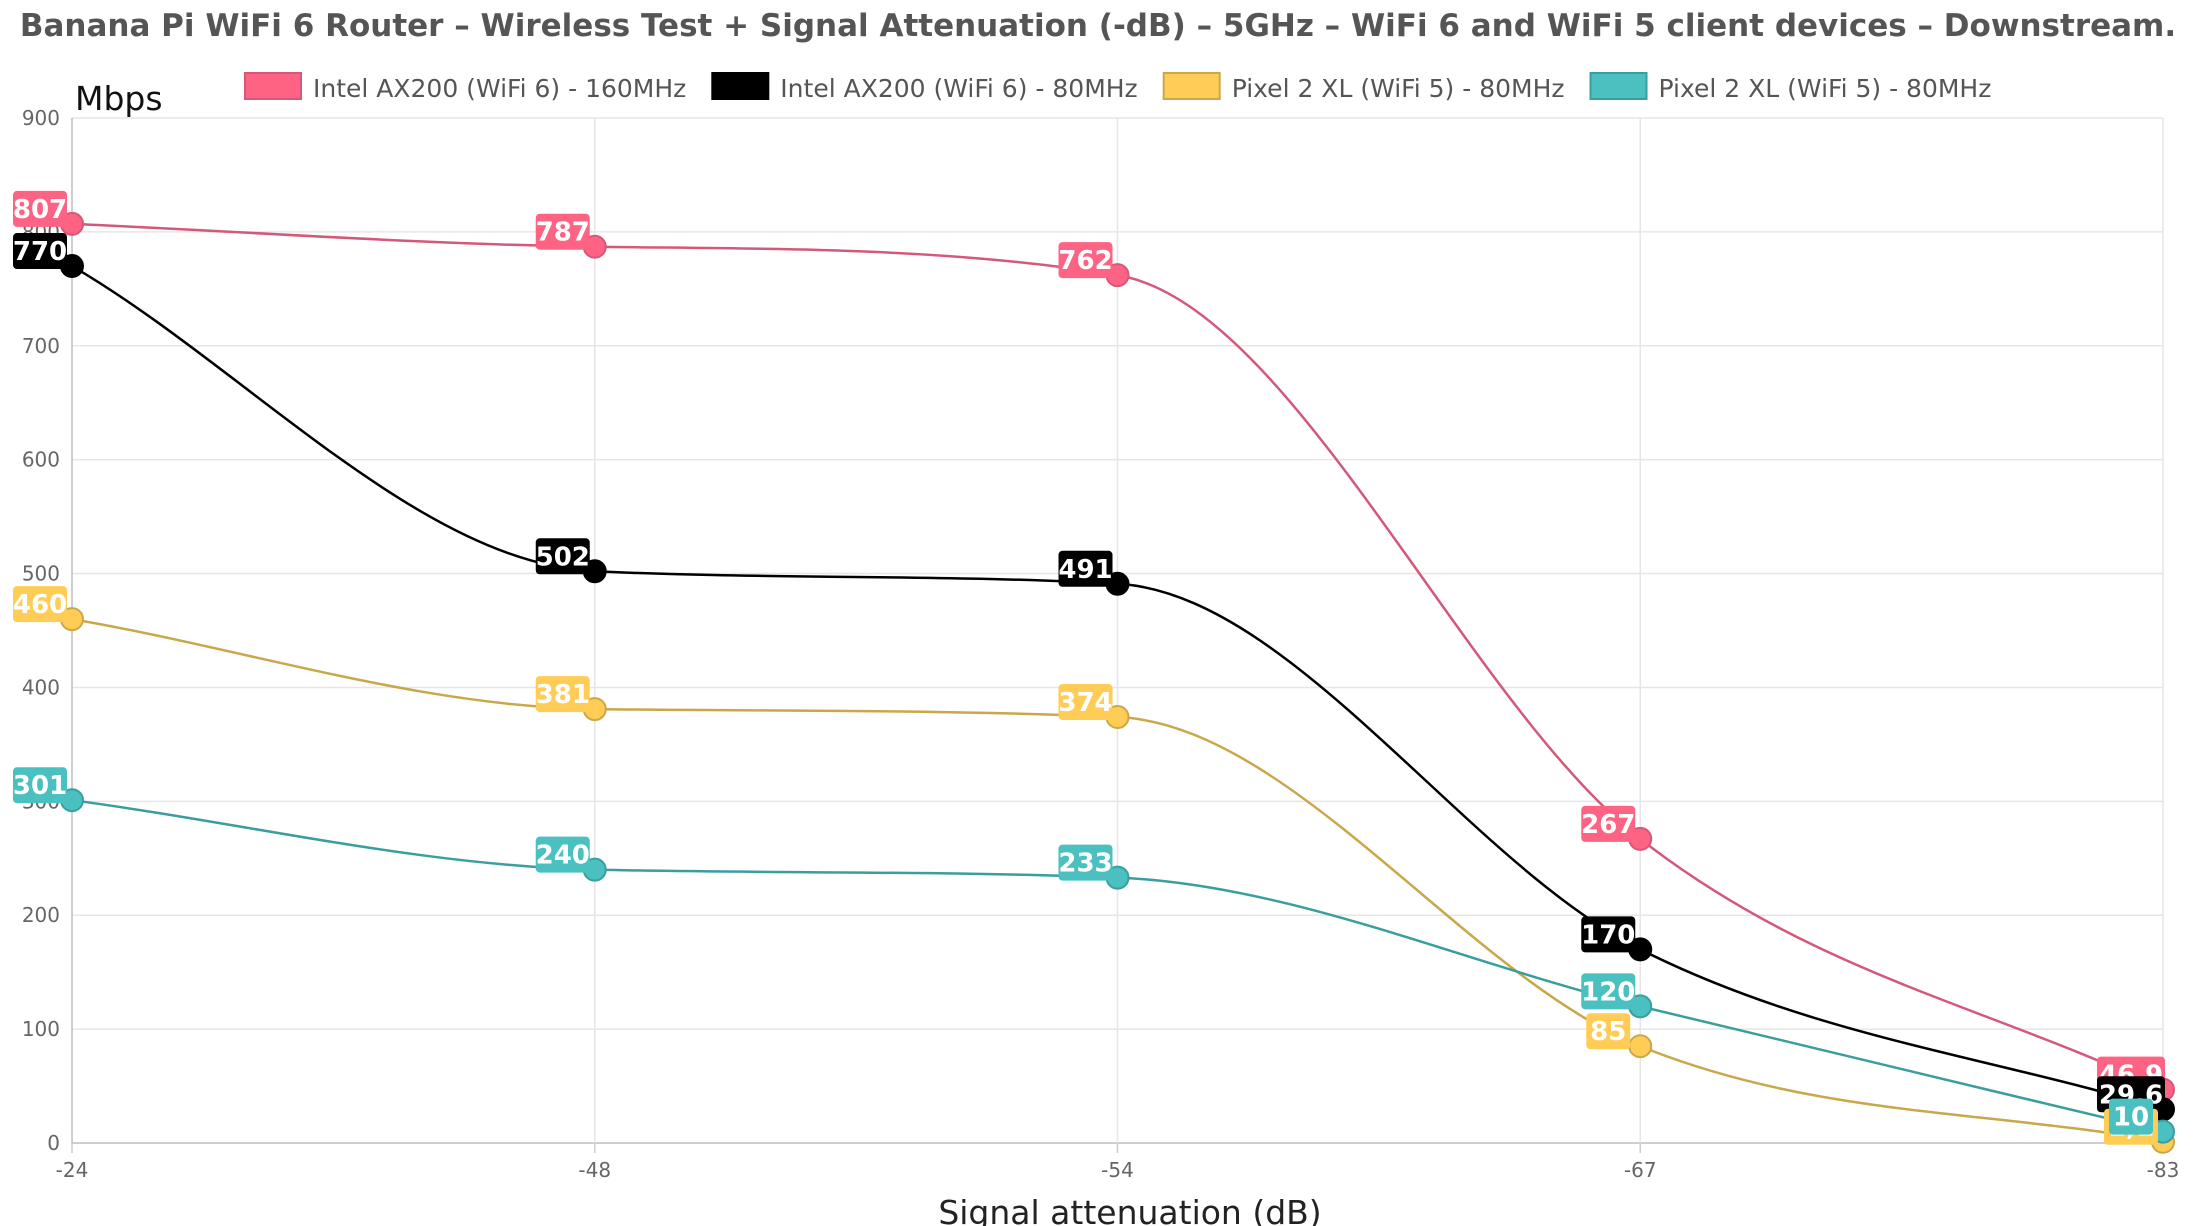  What do you see at coordinates (1640, 1046) in the screenshot?
I see `data-point` at bounding box center [1640, 1046].